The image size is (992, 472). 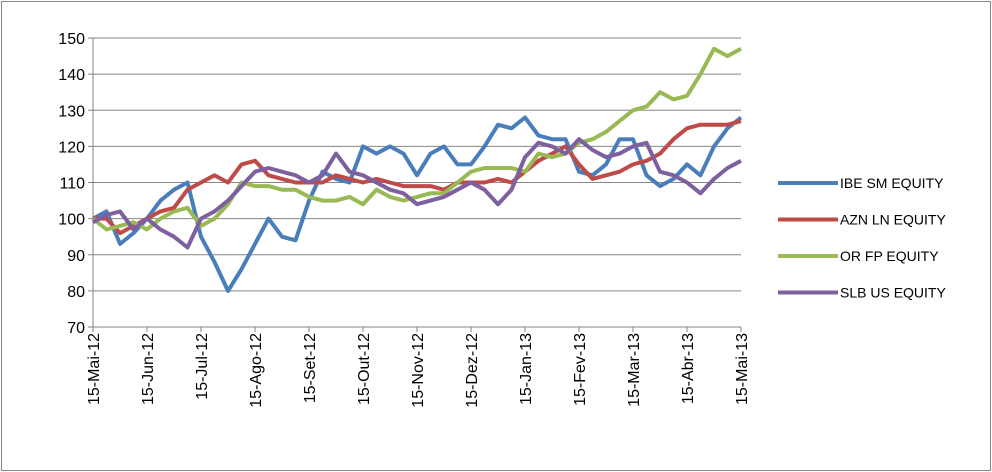 What do you see at coordinates (76, 256) in the screenshot?
I see `y-tick-label: 90` at bounding box center [76, 256].